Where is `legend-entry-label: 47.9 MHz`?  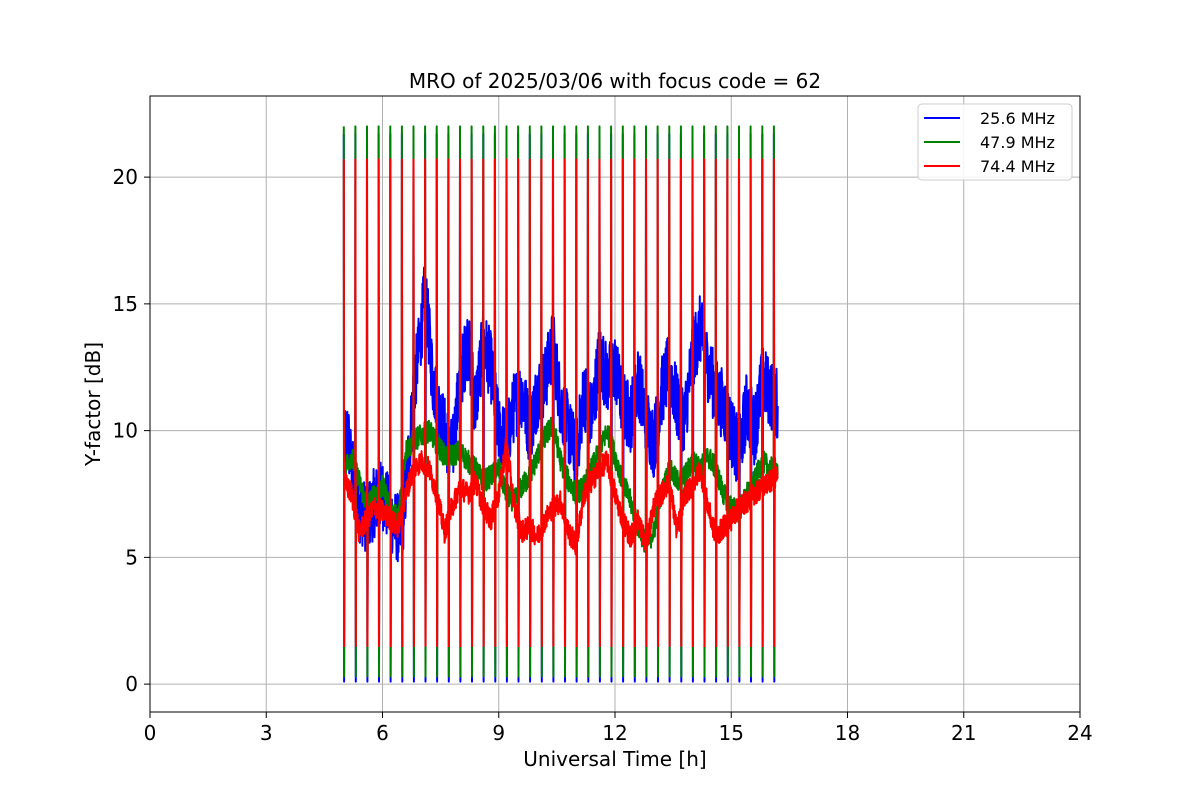 legend-entry-label: 47.9 MHz is located at coordinates (1017, 142).